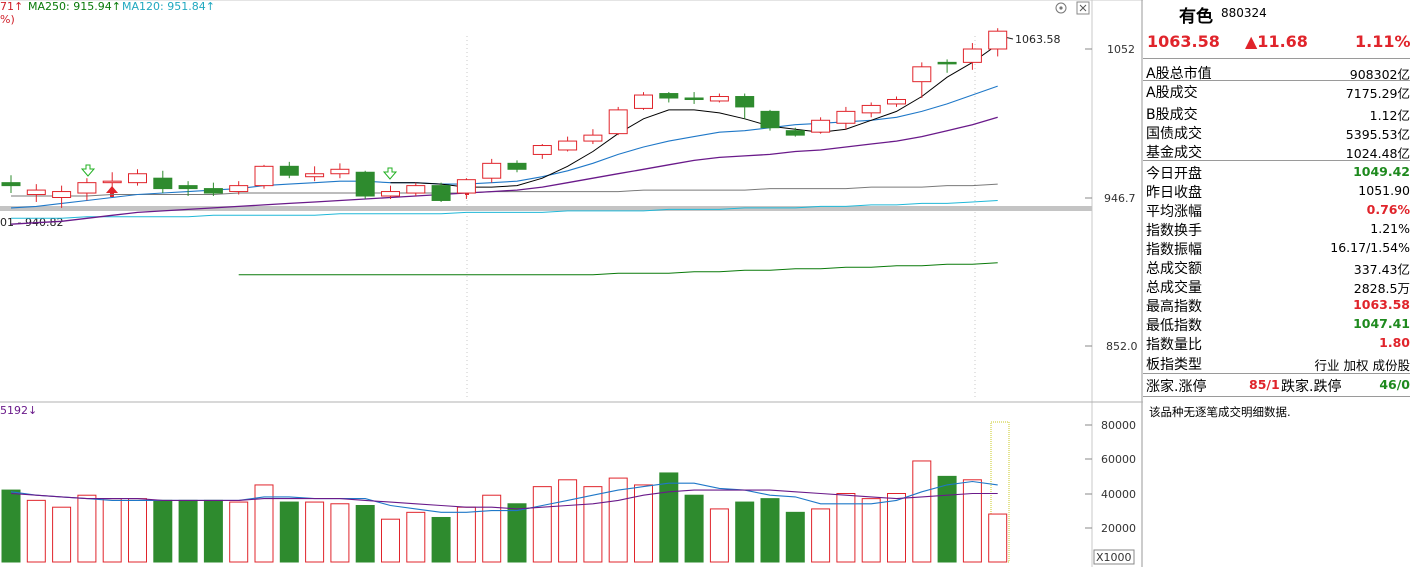  What do you see at coordinates (1384, 190) in the screenshot?
I see `quote-row-value: 1051.90` at bounding box center [1384, 190].